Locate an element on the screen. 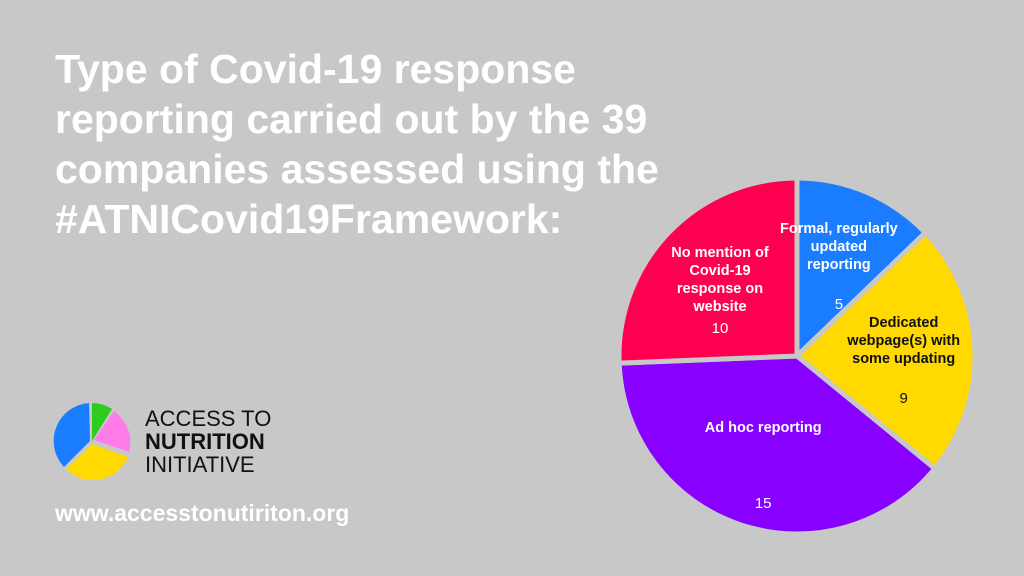 The height and width of the screenshot is (576, 1024). slice-value: 5 is located at coordinates (839, 304).